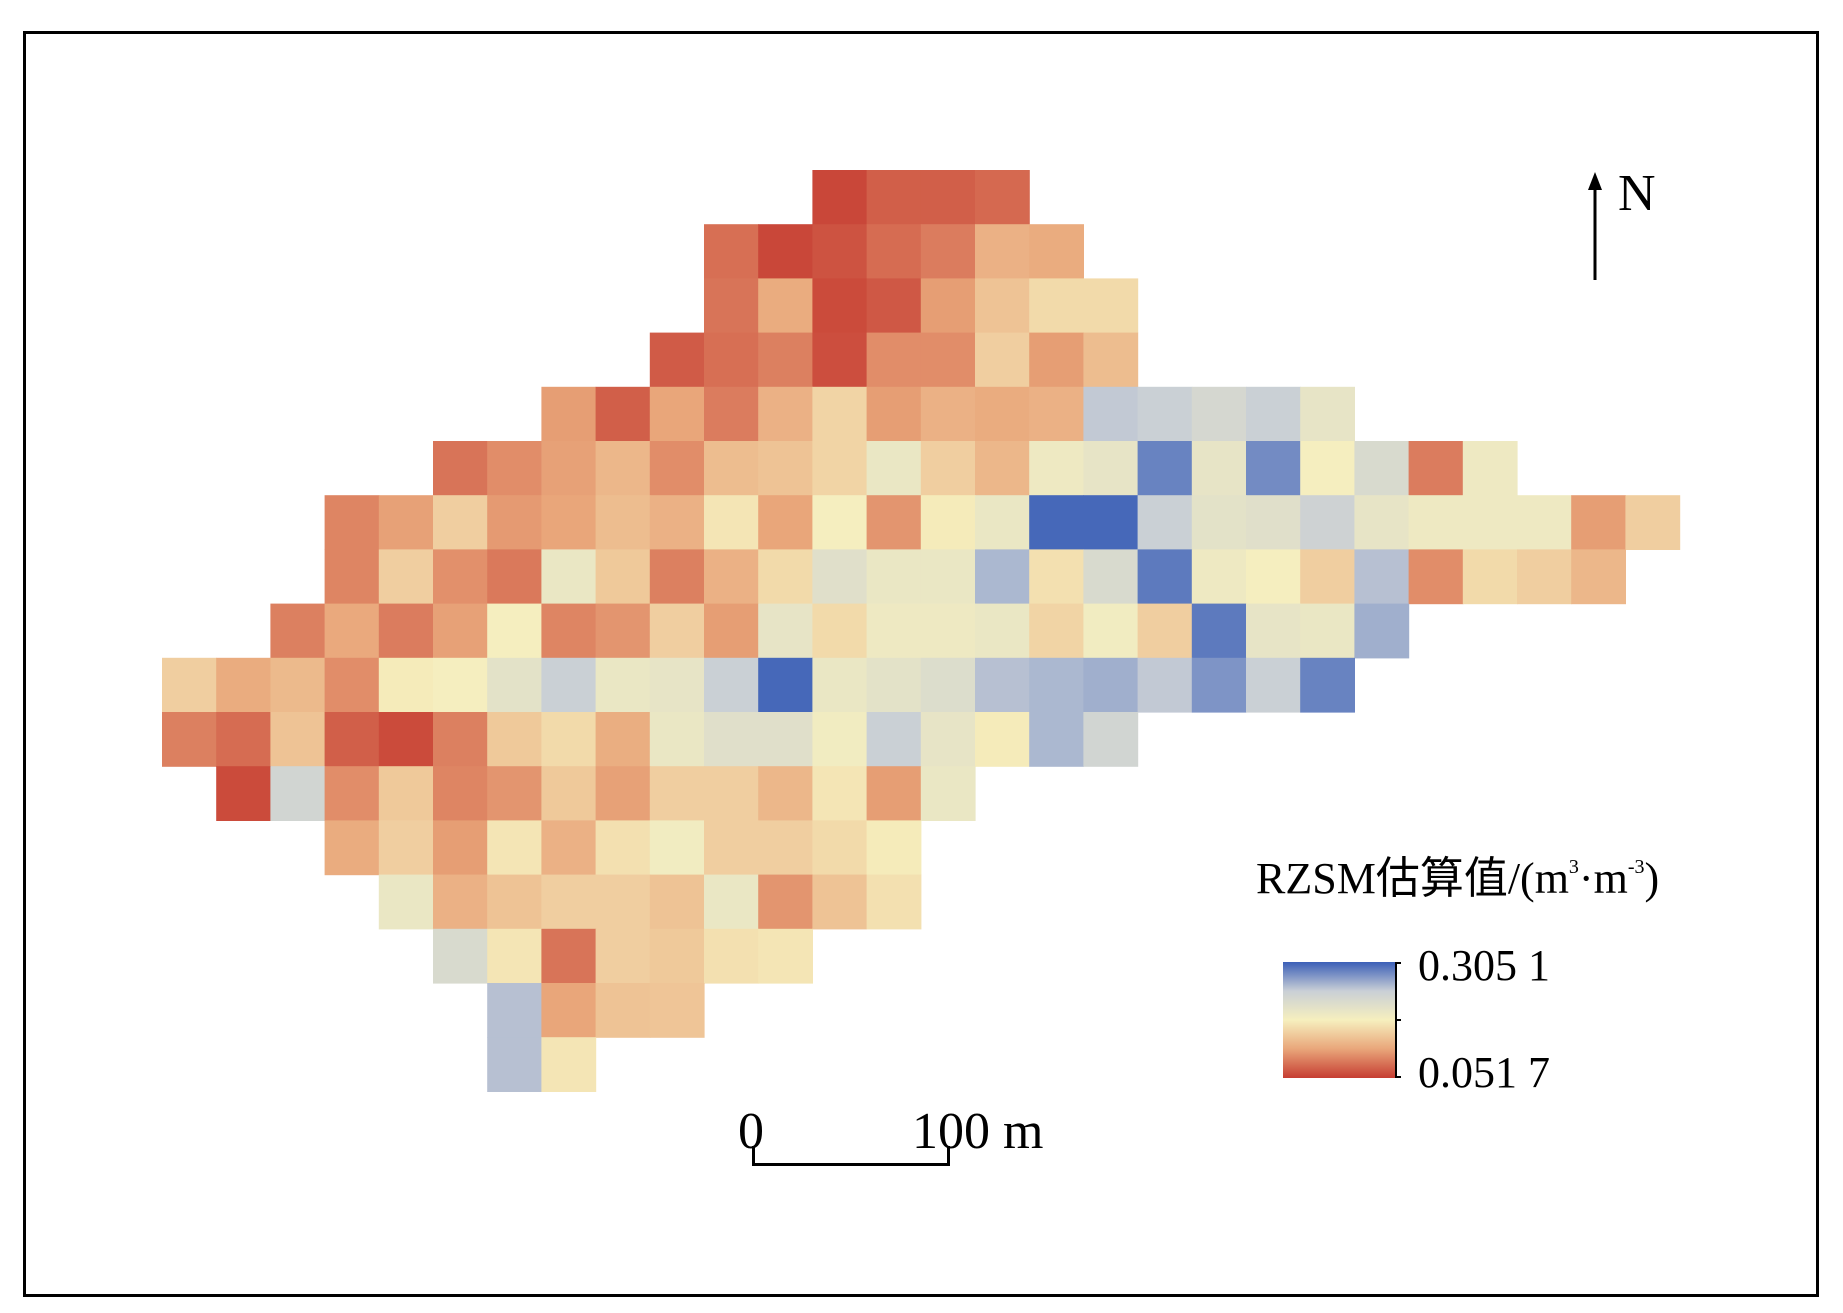  I want to click on legend-tick-mid, so click(1398, 1020).